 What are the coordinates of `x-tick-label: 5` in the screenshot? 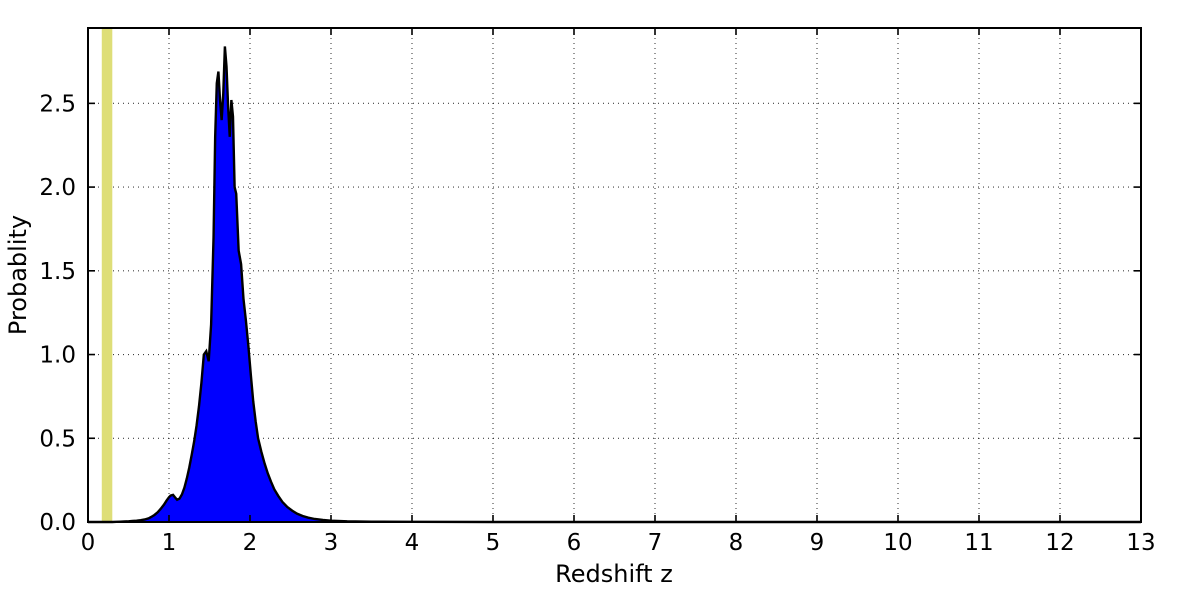 It's located at (493, 543).